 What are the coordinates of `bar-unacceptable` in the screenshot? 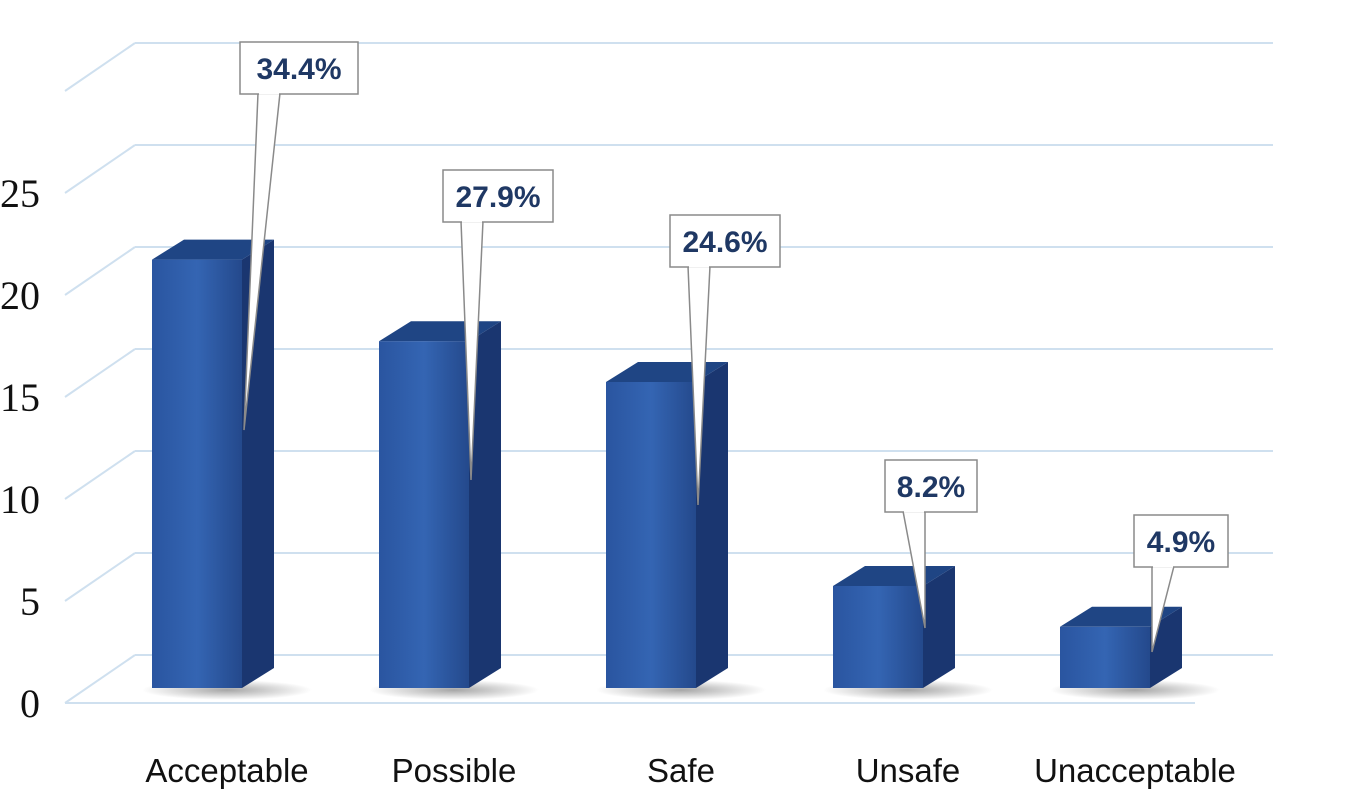 It's located at (1135, 653).